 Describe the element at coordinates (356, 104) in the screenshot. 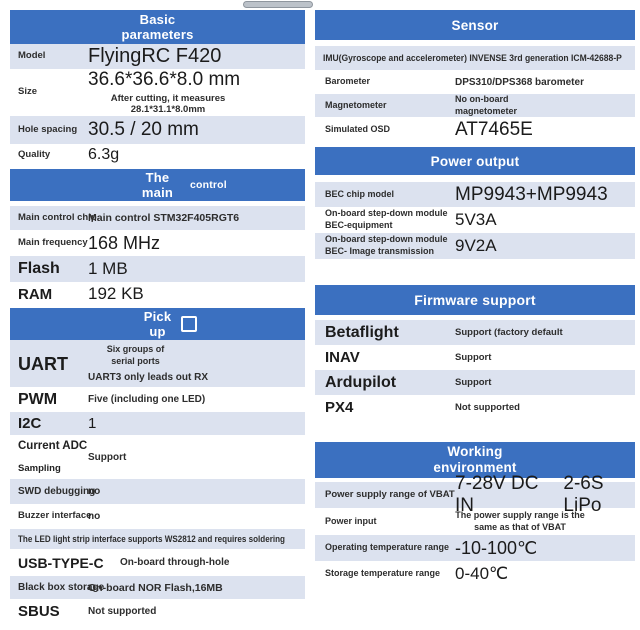

I see `magnetometer-label: Magnetometer` at that location.